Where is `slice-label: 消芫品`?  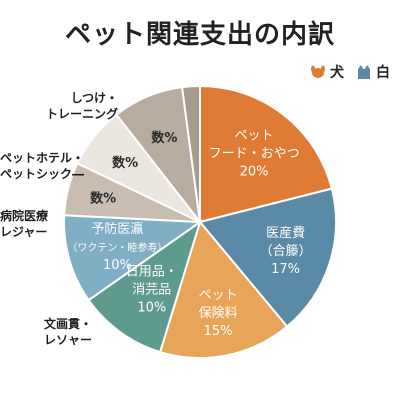
slice-label: 消芫品 is located at coordinates (151, 289).